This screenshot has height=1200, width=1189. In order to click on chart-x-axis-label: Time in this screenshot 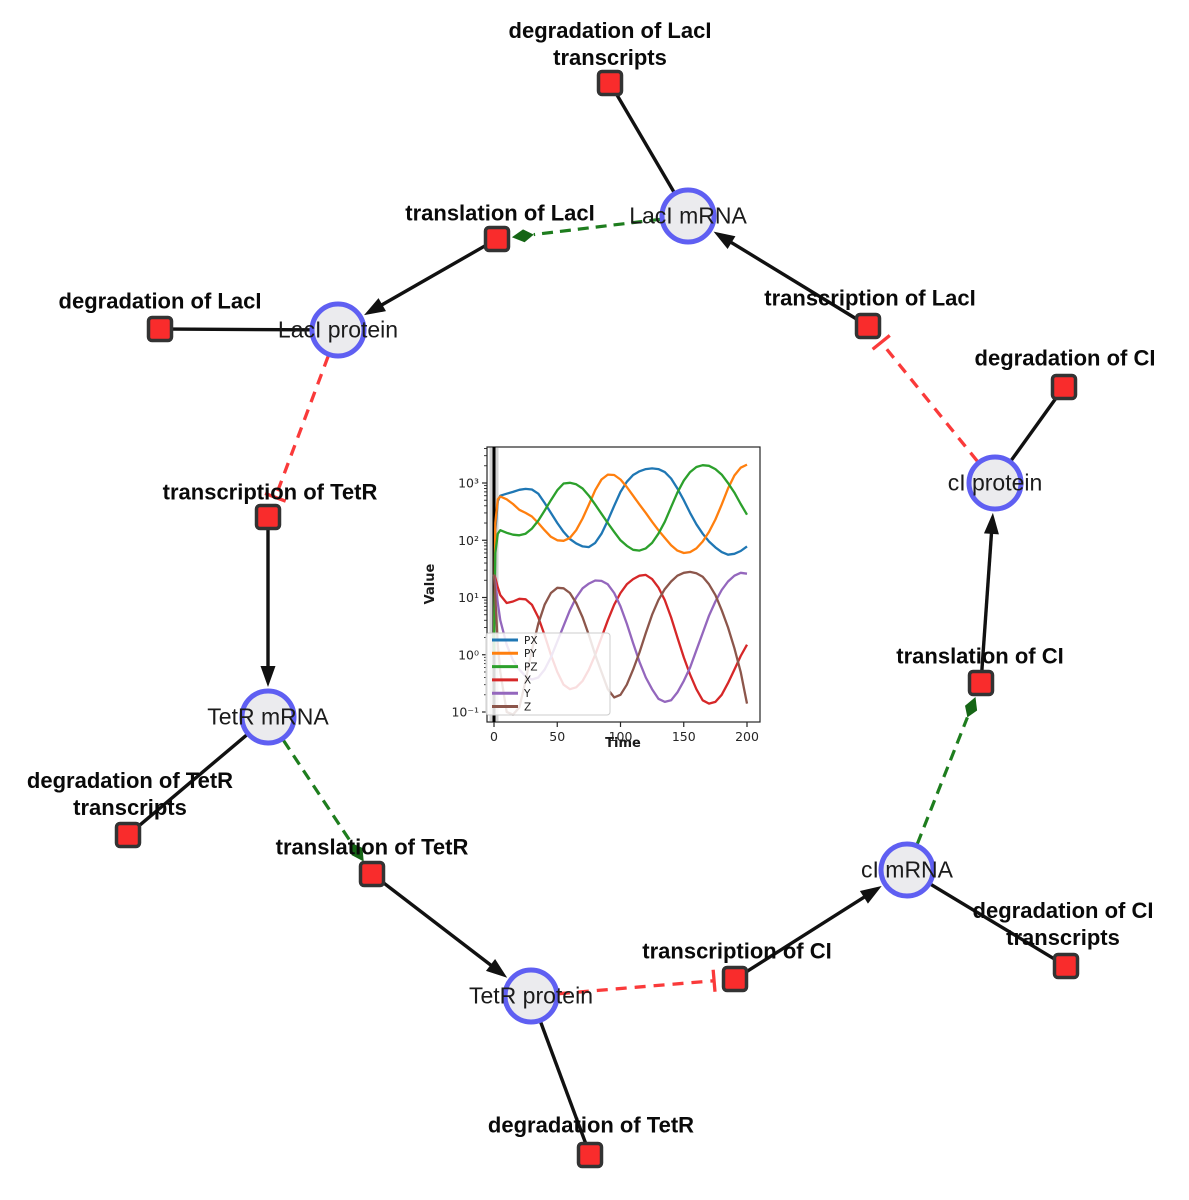, I will do `click(623, 743)`.